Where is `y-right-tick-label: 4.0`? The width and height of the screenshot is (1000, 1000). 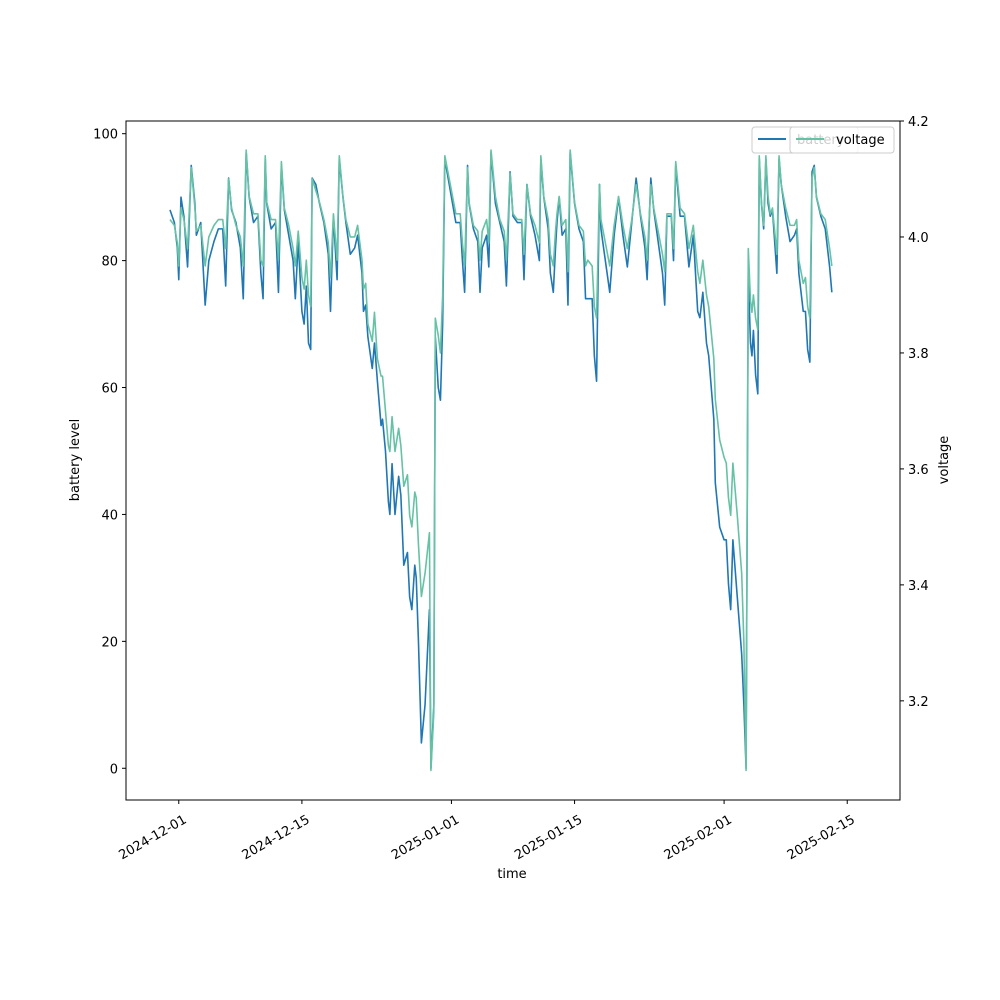
y-right-tick-label: 4.0 is located at coordinates (918, 238).